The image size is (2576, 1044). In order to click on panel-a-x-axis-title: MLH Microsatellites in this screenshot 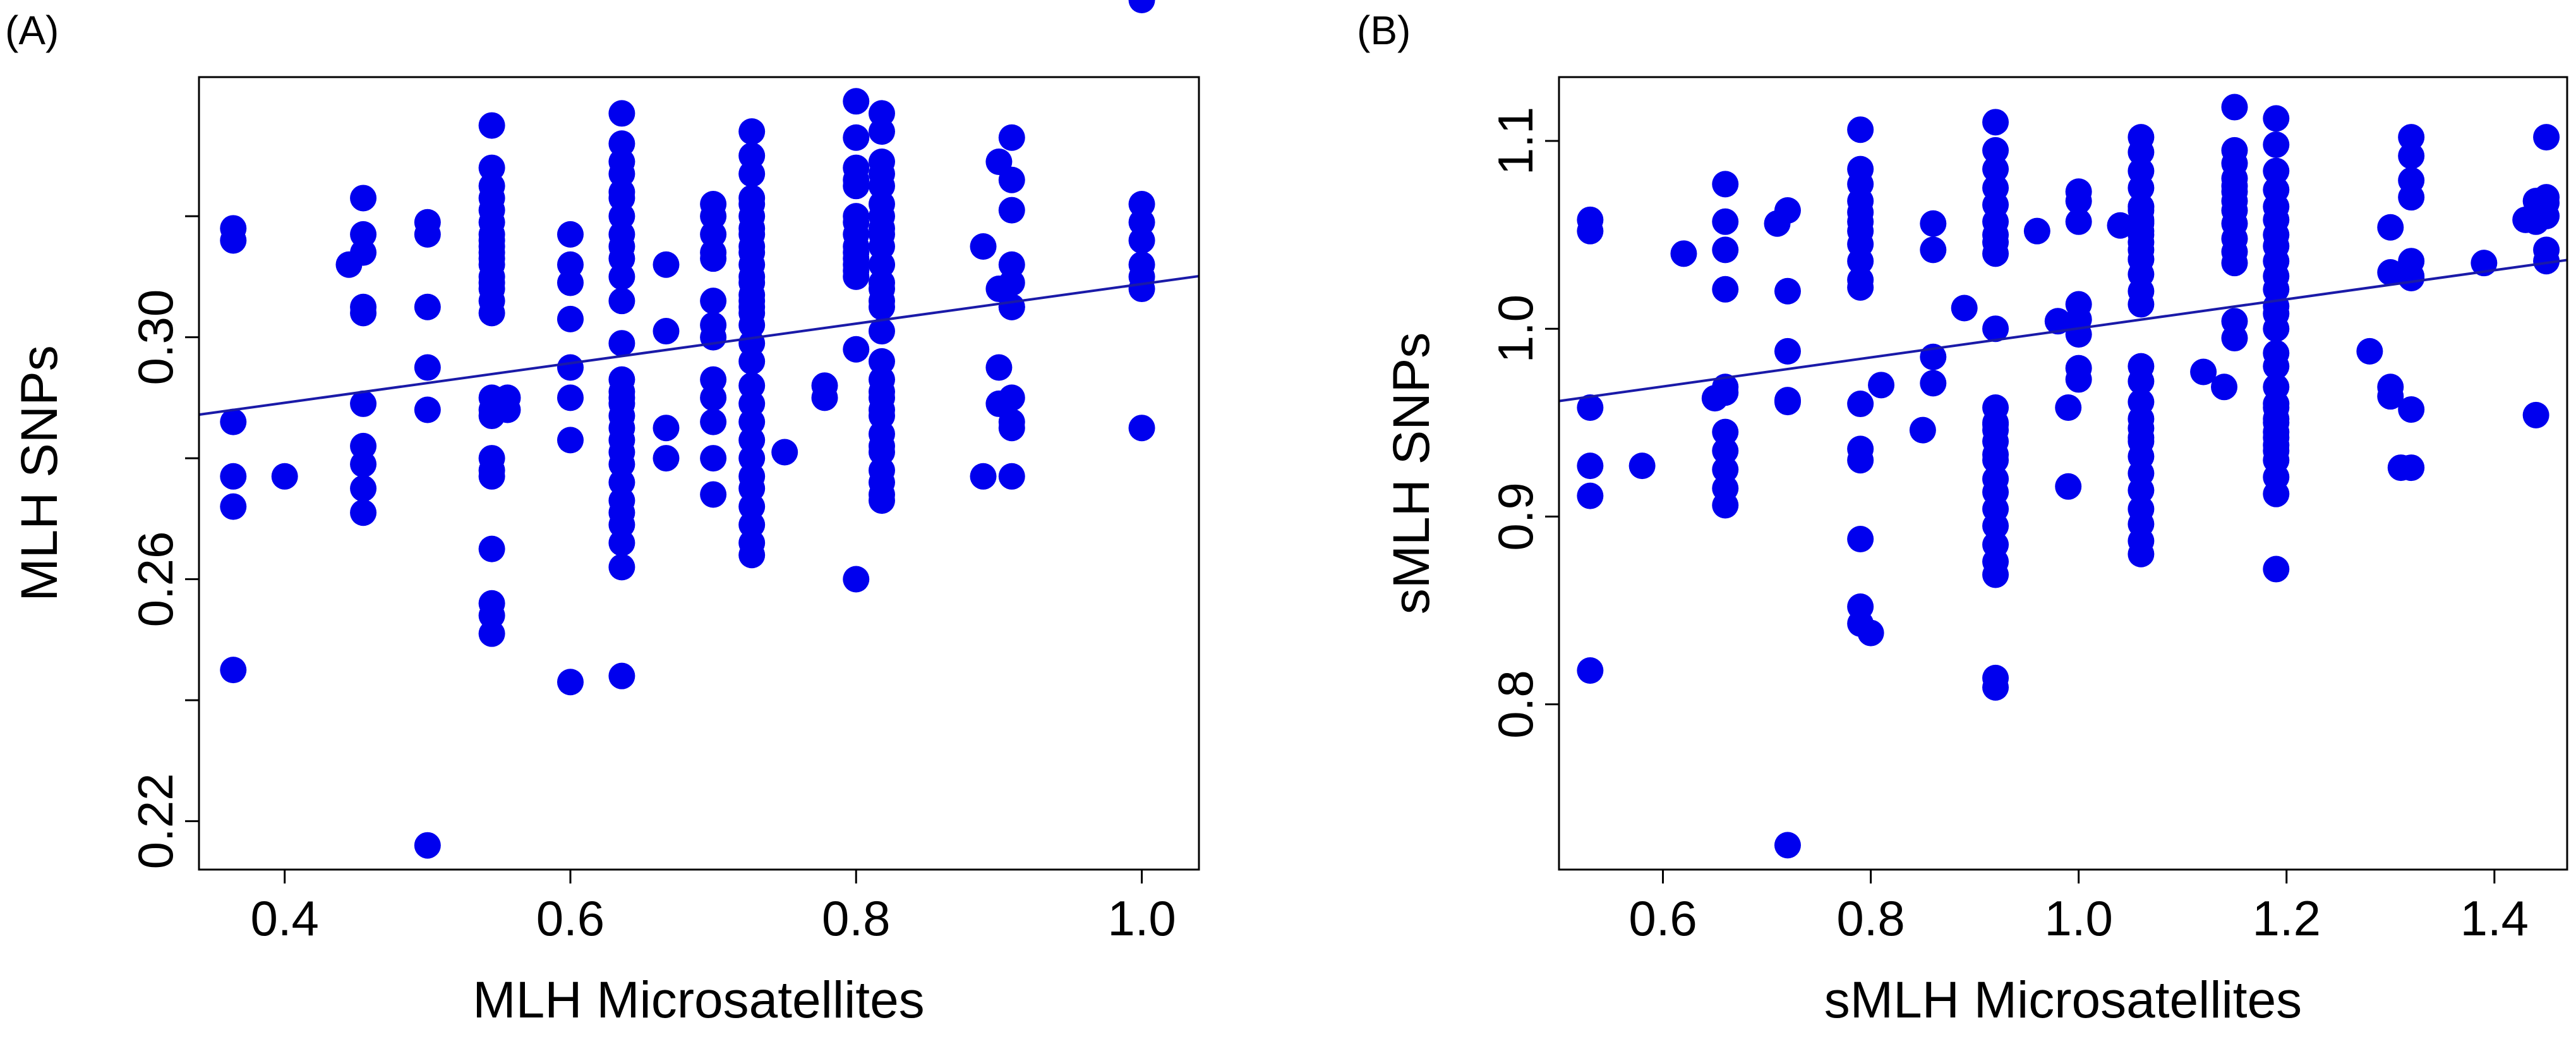, I will do `click(698, 1000)`.